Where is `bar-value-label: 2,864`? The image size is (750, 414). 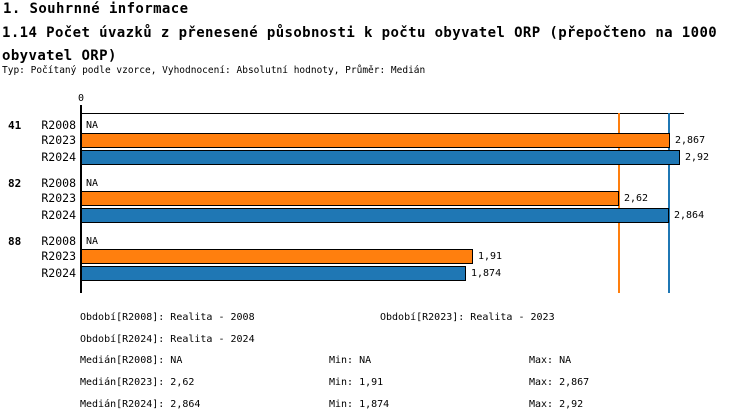
bar-value-label: 2,864 is located at coordinates (689, 215).